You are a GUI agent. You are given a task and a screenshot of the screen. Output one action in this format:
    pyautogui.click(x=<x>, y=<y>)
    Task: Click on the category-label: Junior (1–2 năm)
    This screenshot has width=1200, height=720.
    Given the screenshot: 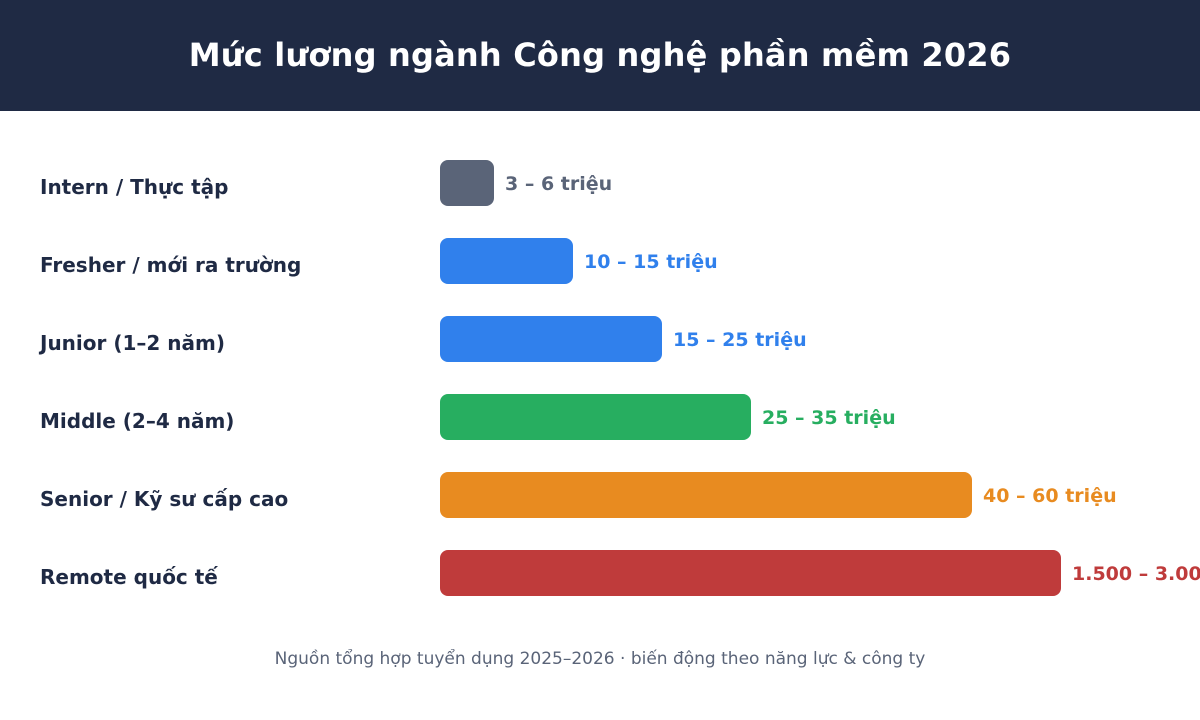 What is the action you would take?
    pyautogui.click(x=132, y=343)
    